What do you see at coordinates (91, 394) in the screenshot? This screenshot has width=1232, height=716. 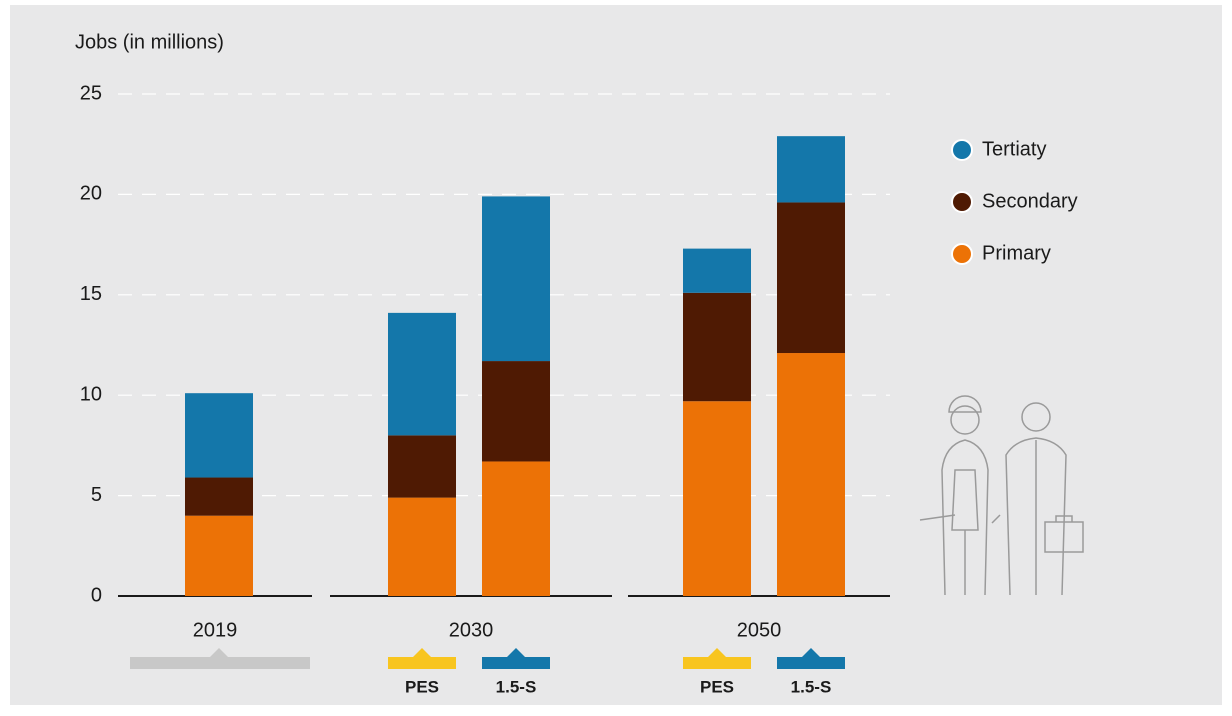 I see `y-tick-label: 10` at bounding box center [91, 394].